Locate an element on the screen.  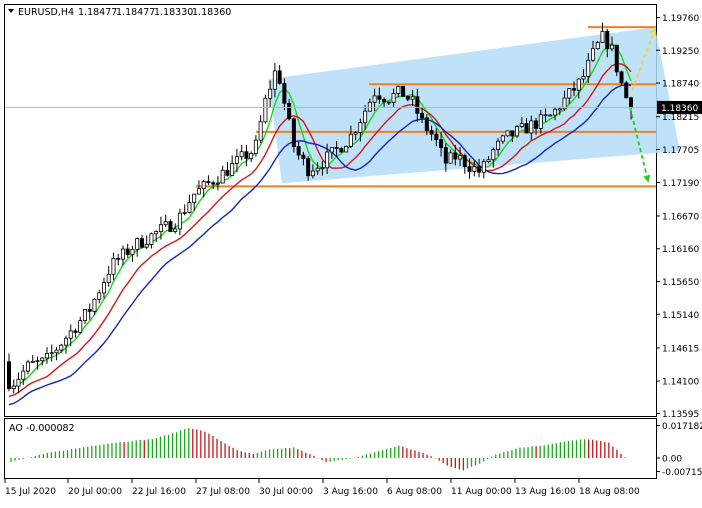
price-tick-label: 1.19760 is located at coordinates (680, 19).